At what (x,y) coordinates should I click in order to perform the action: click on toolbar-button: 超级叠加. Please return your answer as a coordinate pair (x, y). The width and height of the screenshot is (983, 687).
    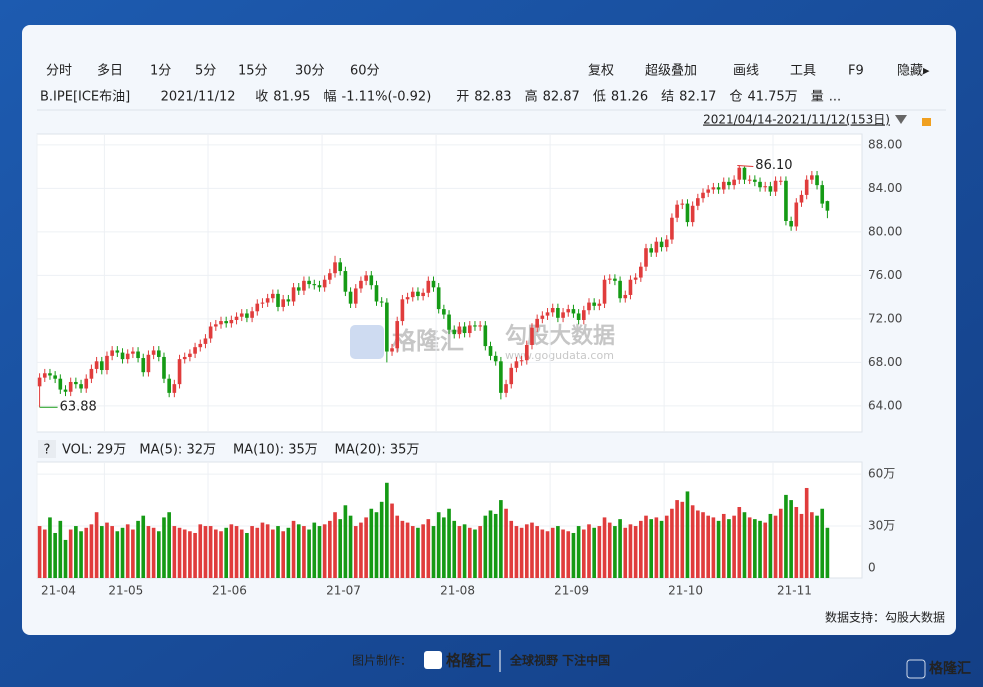
    Looking at the image, I should click on (671, 71).